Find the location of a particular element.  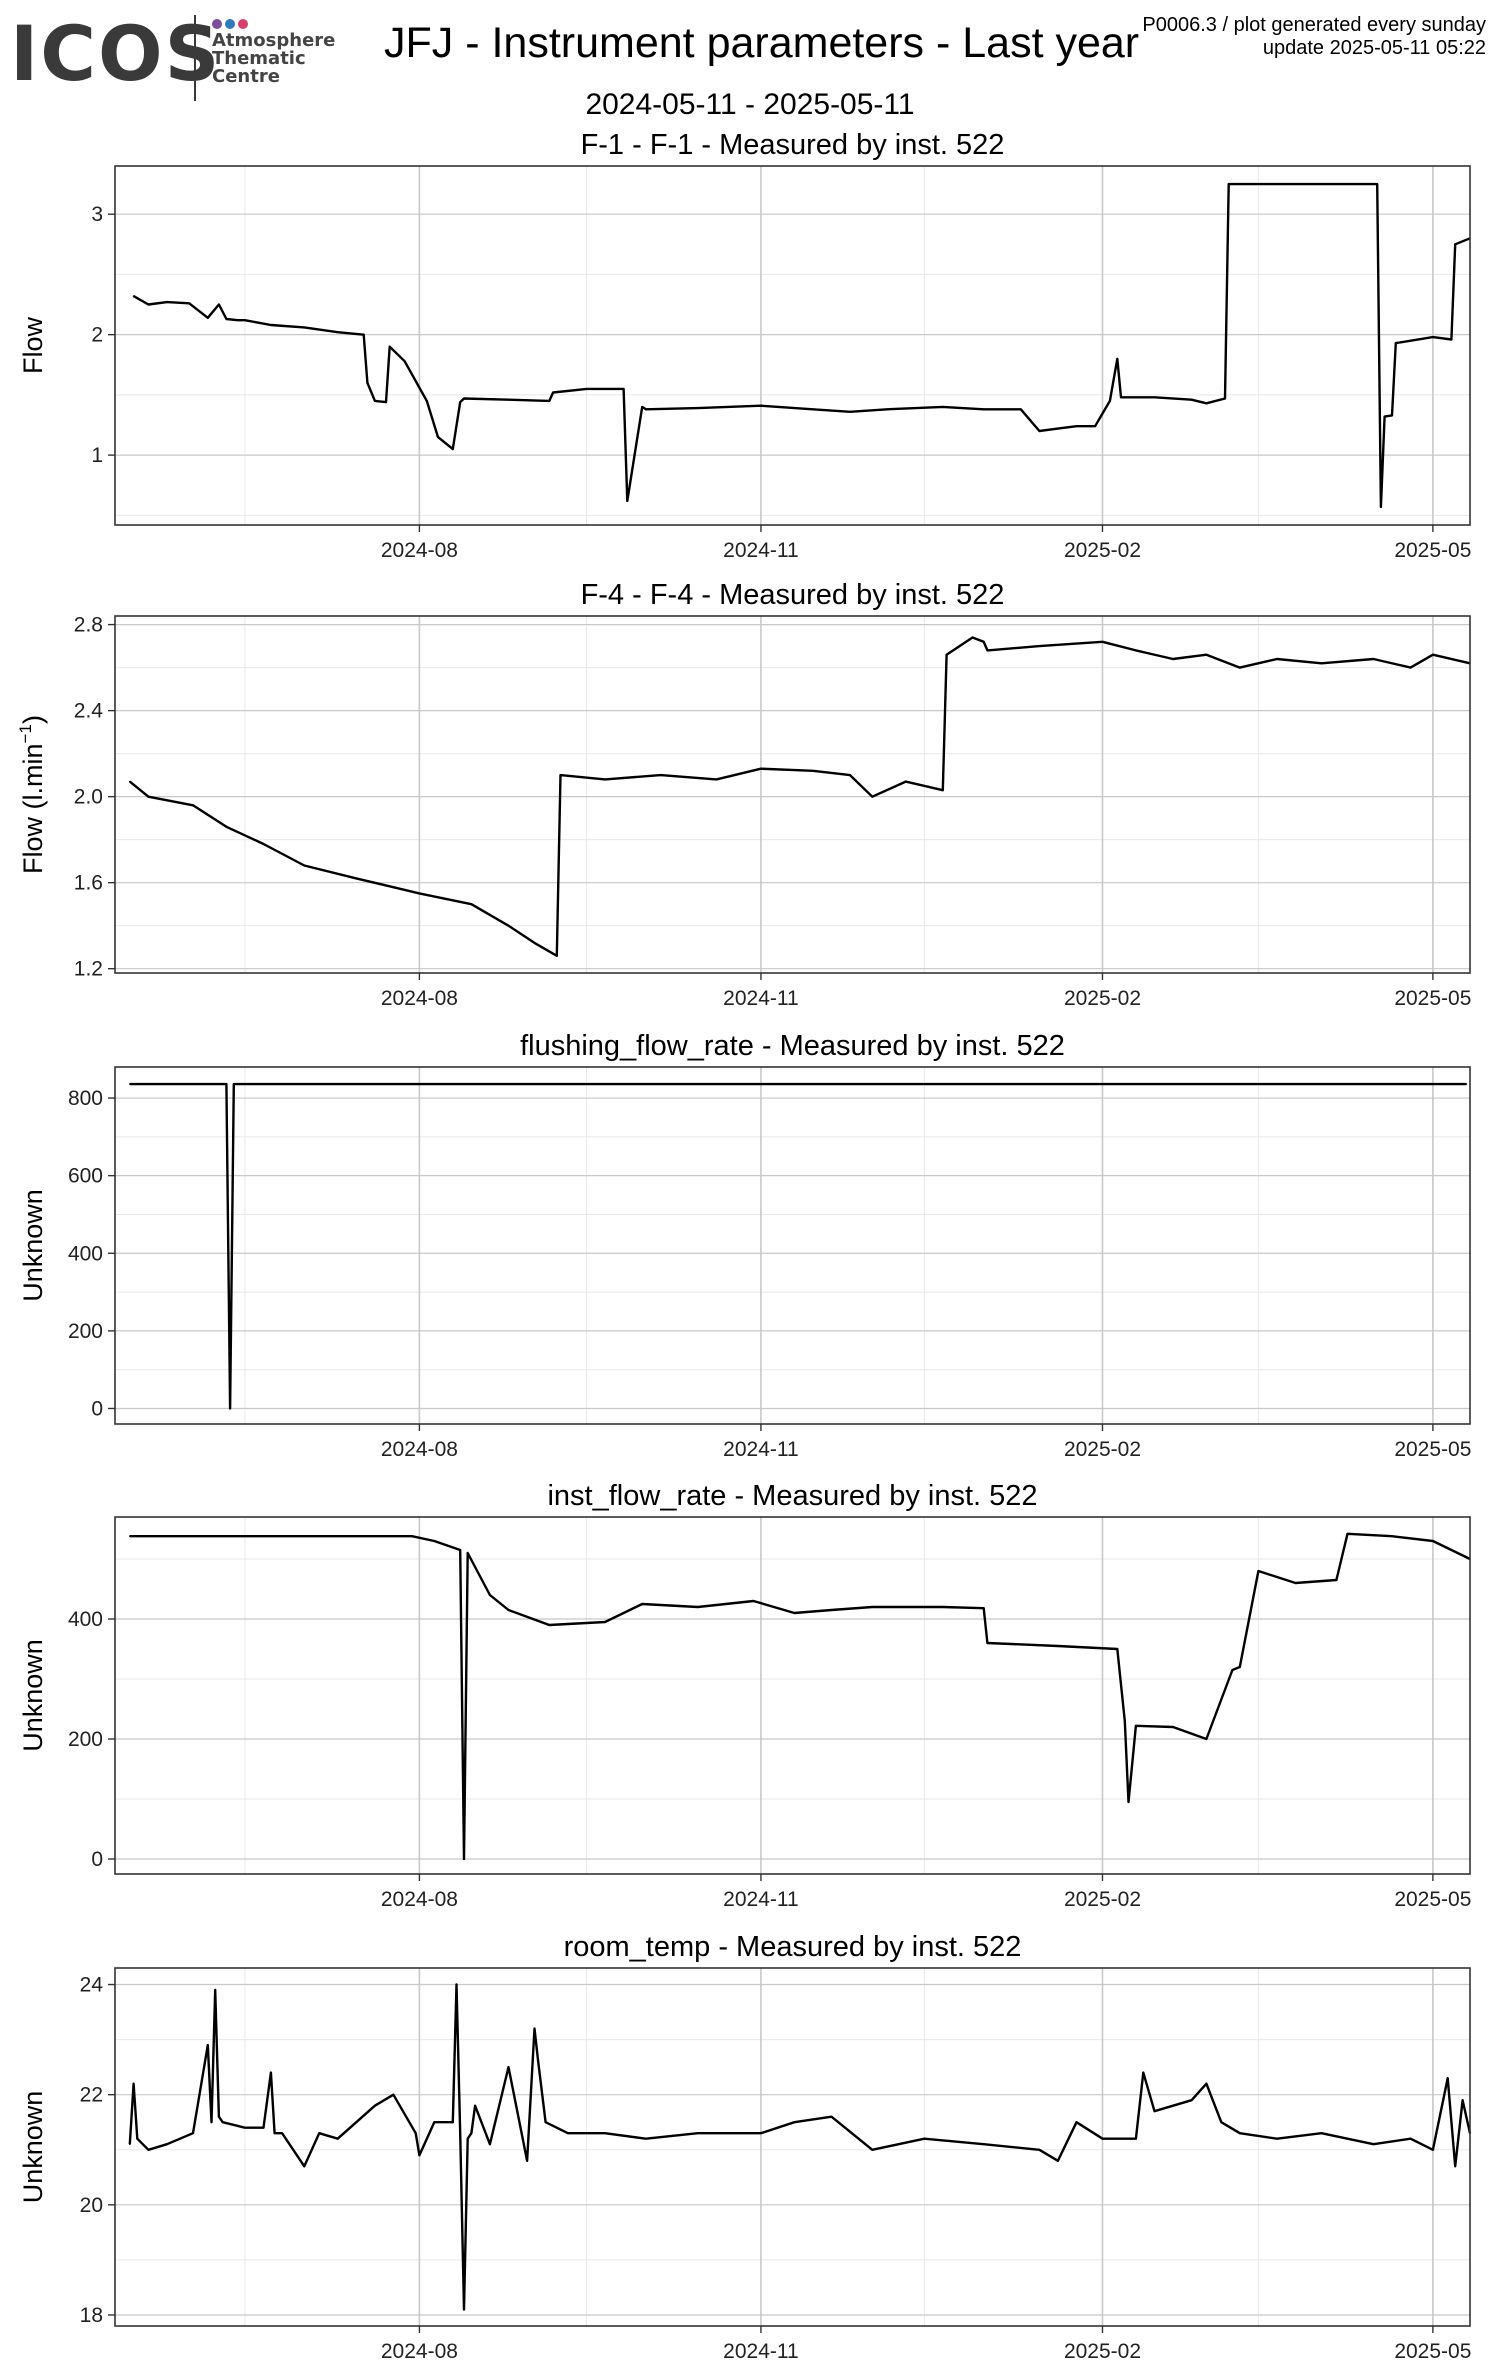

logo-dot-blue is located at coordinates (230, 24).